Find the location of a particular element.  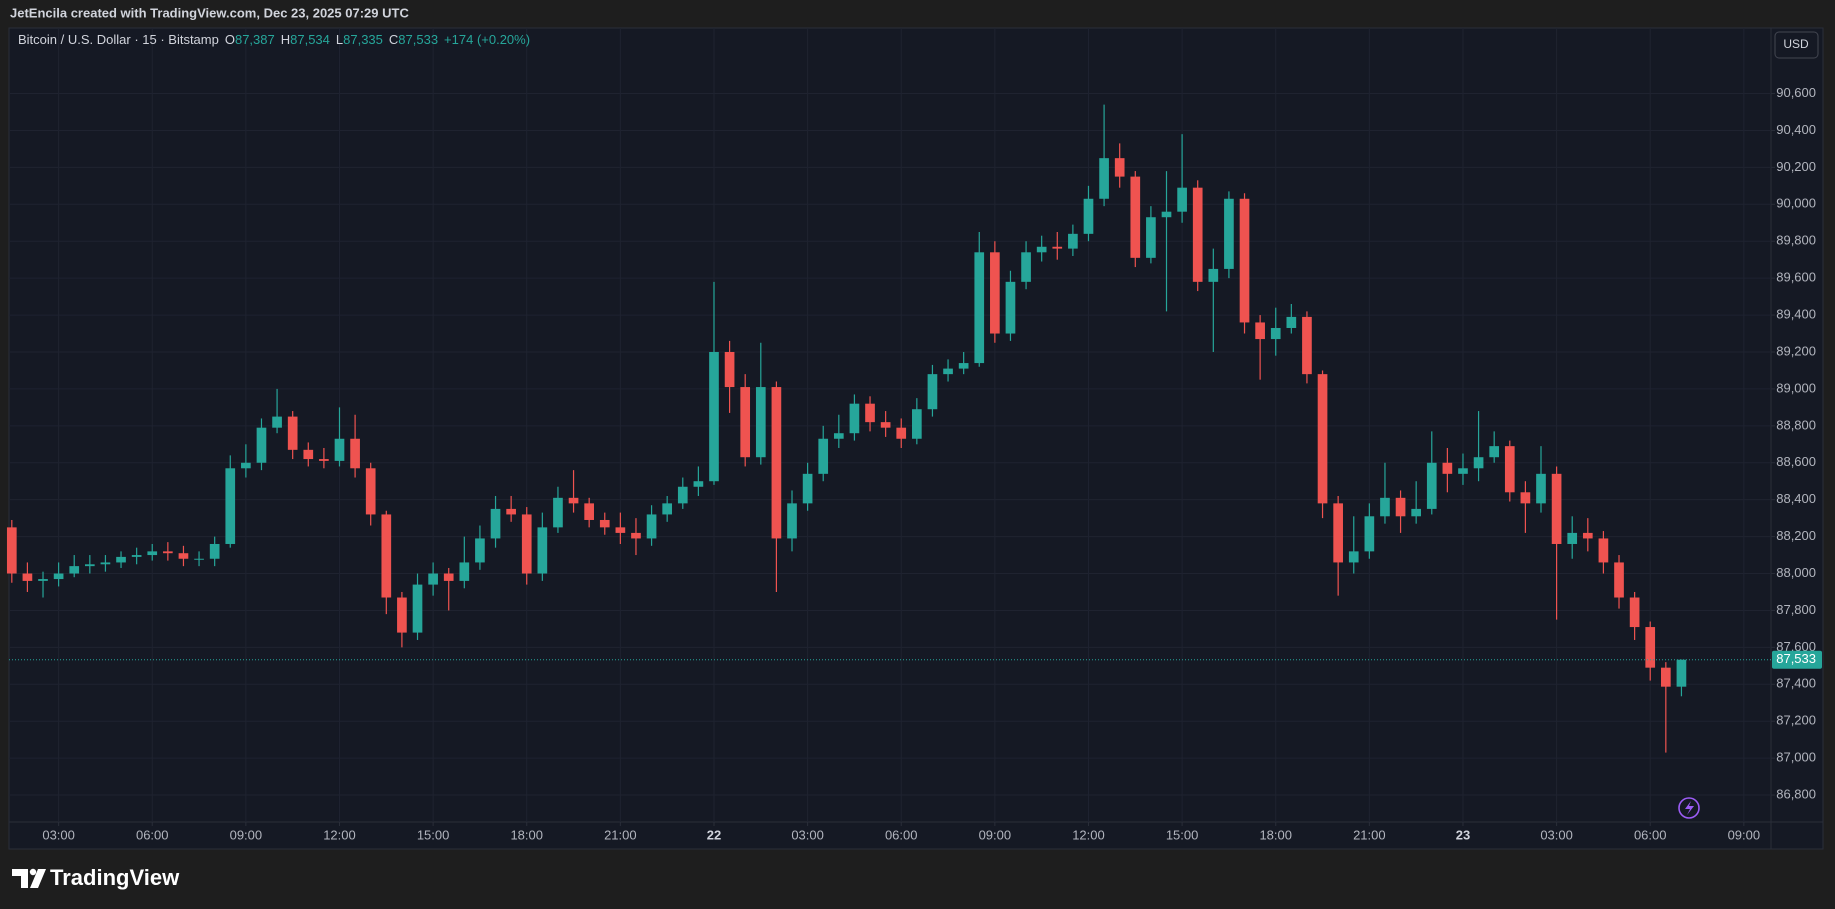

y-tick-label: 87,400 is located at coordinates (1796, 683).